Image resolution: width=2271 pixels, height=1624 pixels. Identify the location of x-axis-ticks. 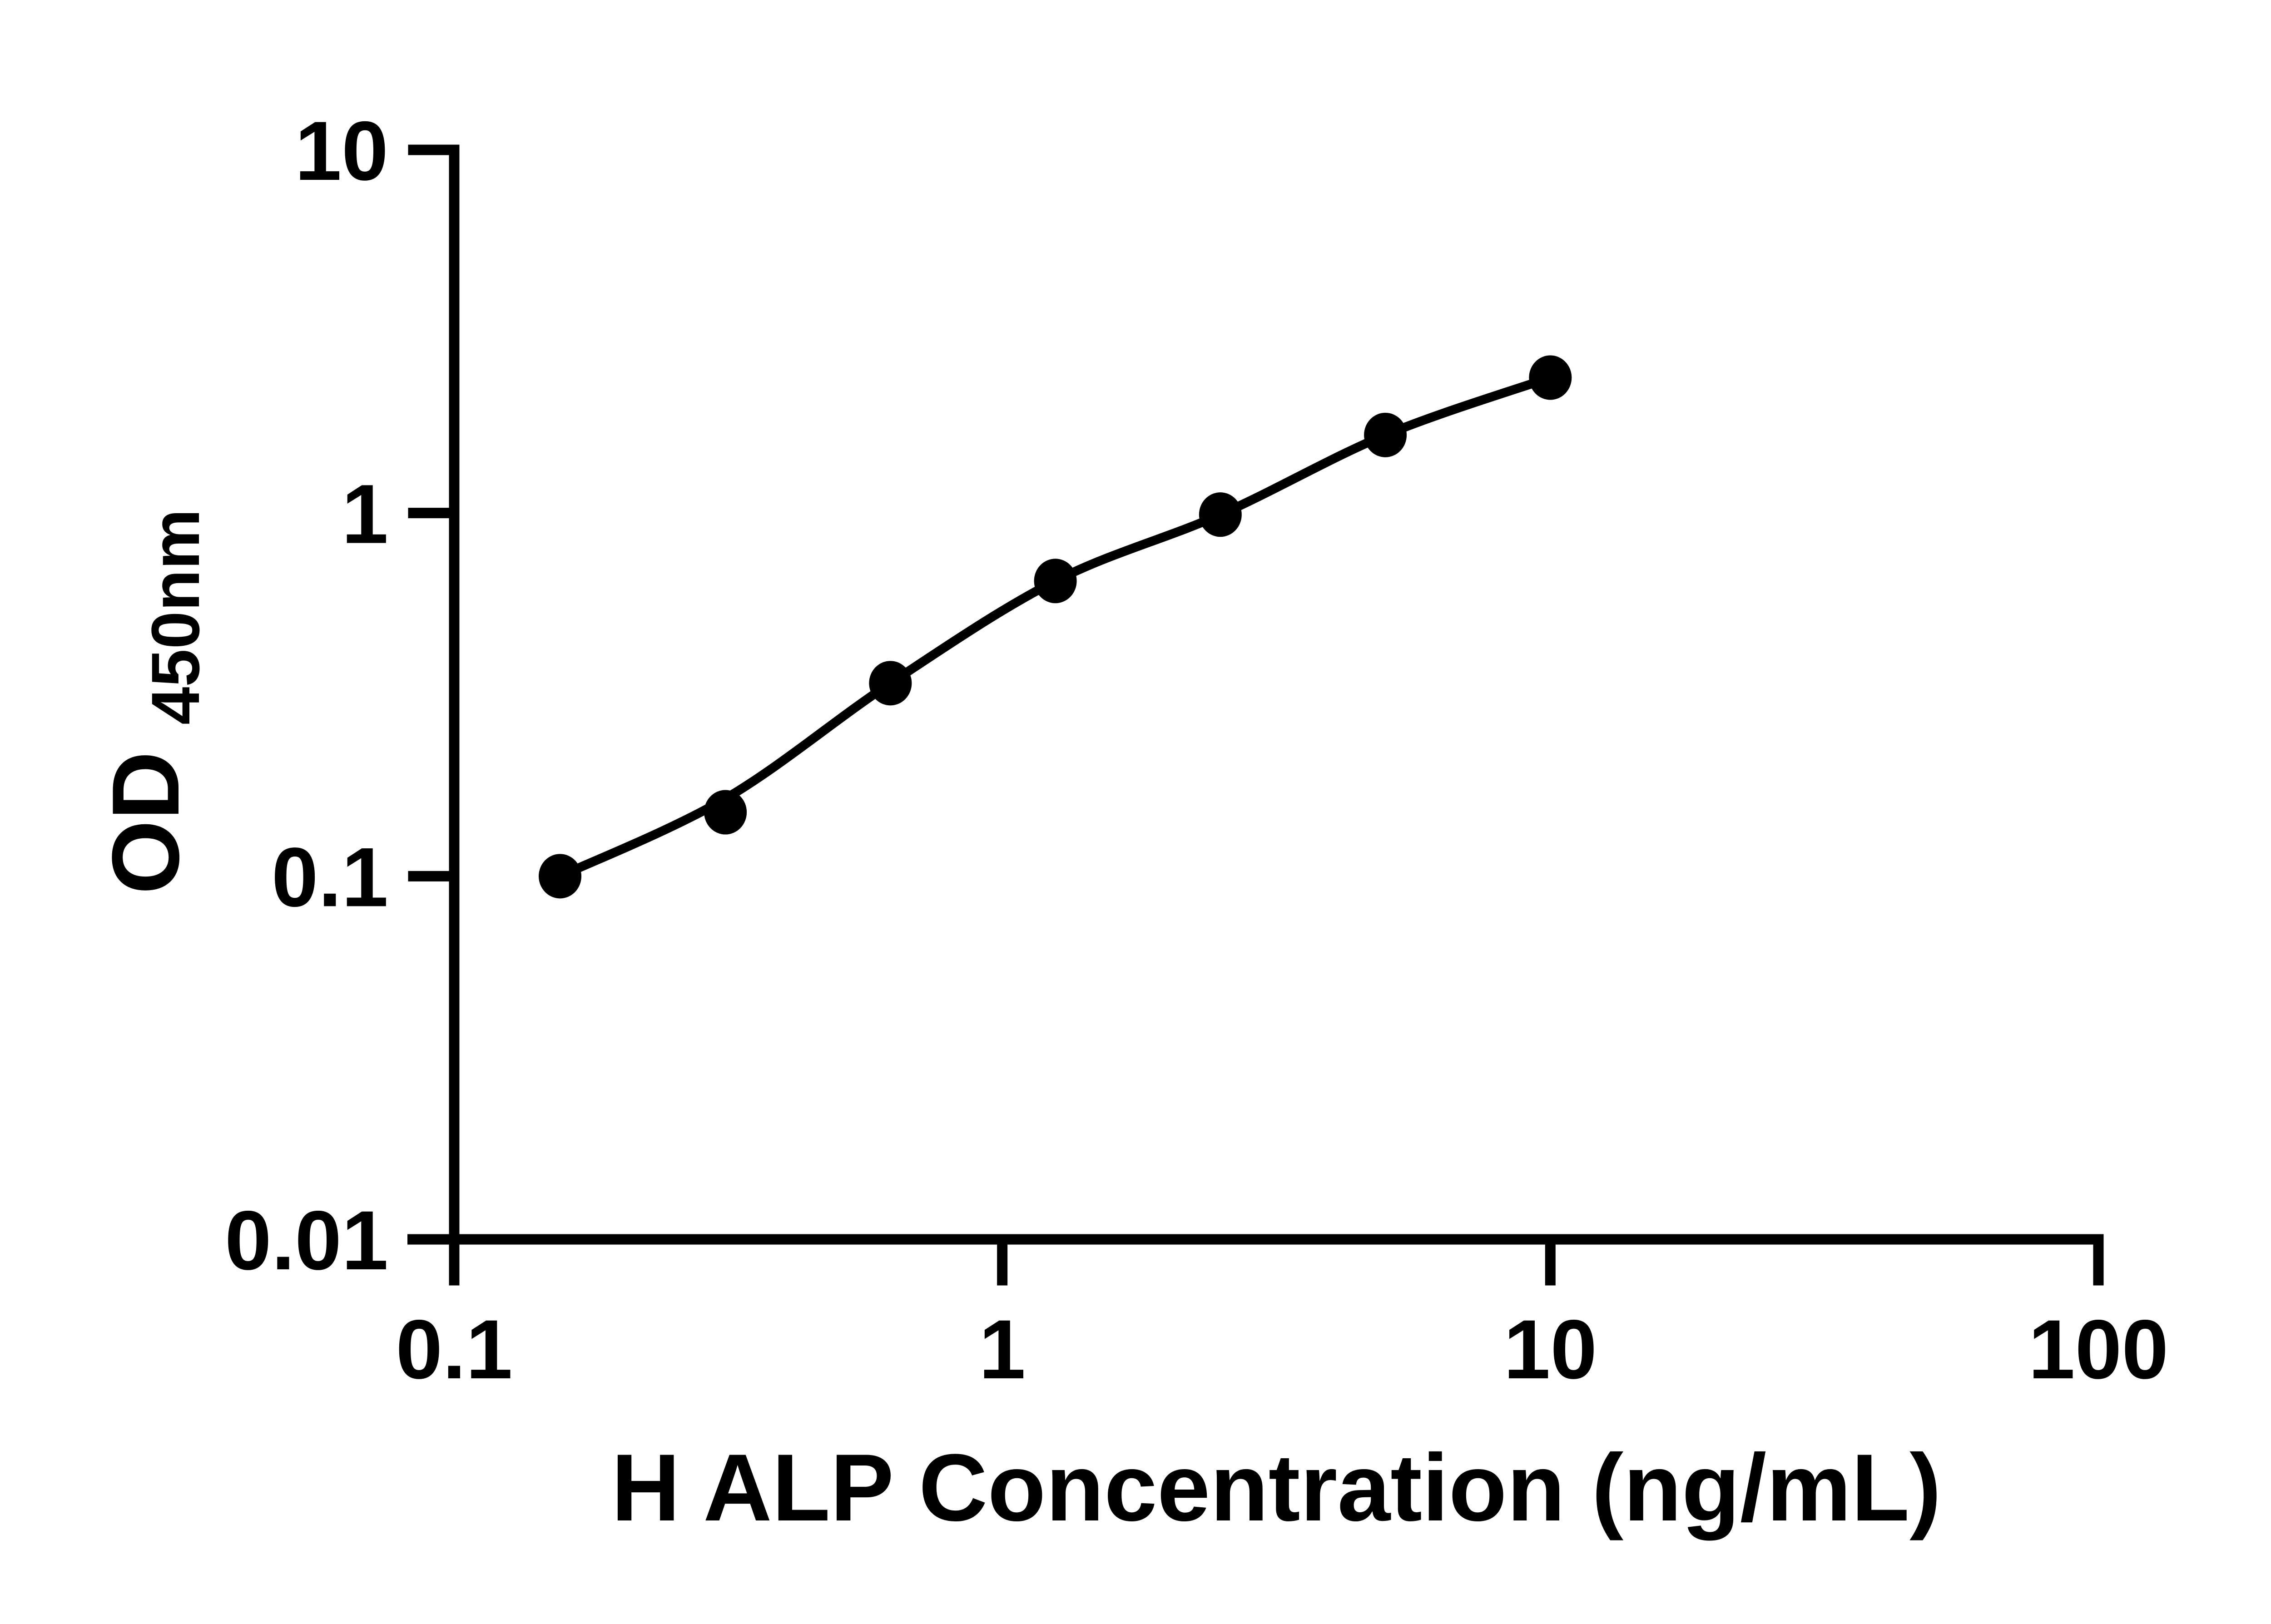
(1276, 1265).